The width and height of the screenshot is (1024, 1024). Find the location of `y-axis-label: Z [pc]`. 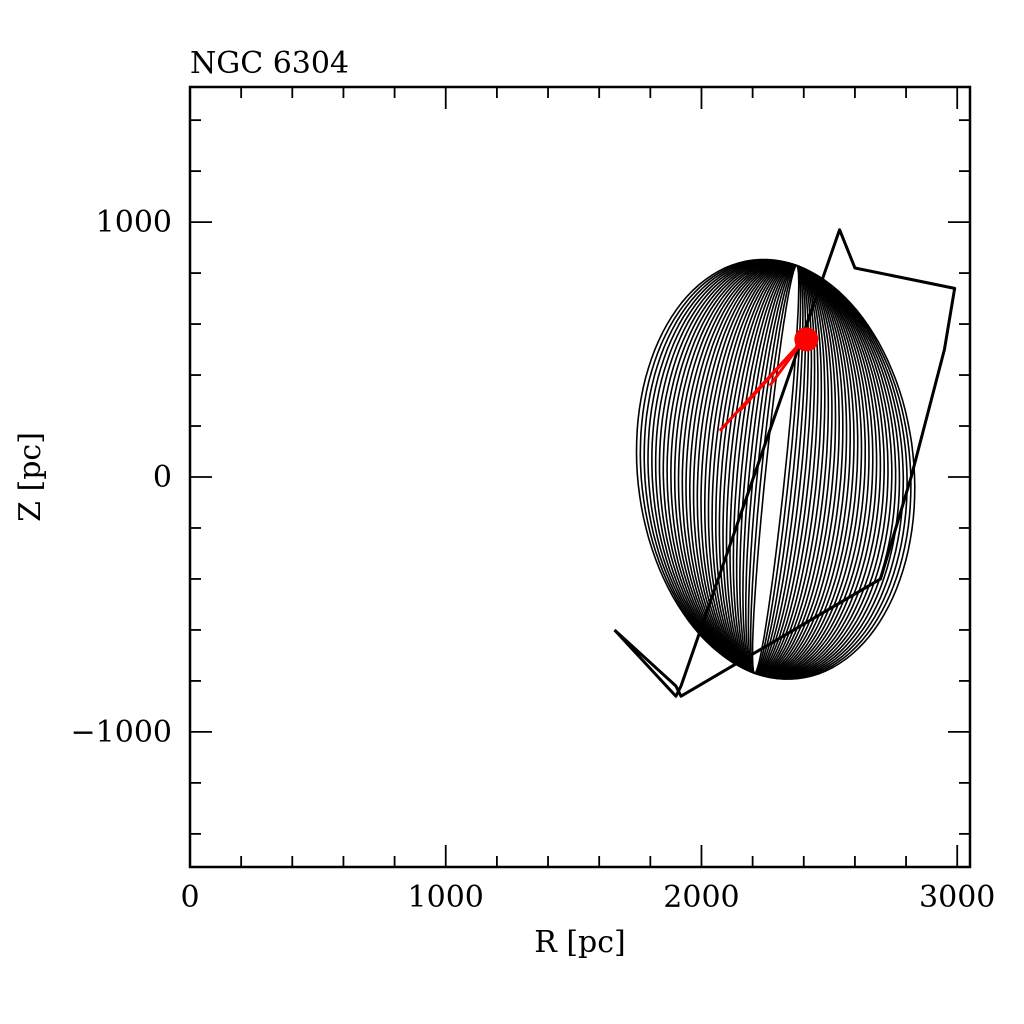

y-axis-label: Z [pc] is located at coordinates (30, 477).